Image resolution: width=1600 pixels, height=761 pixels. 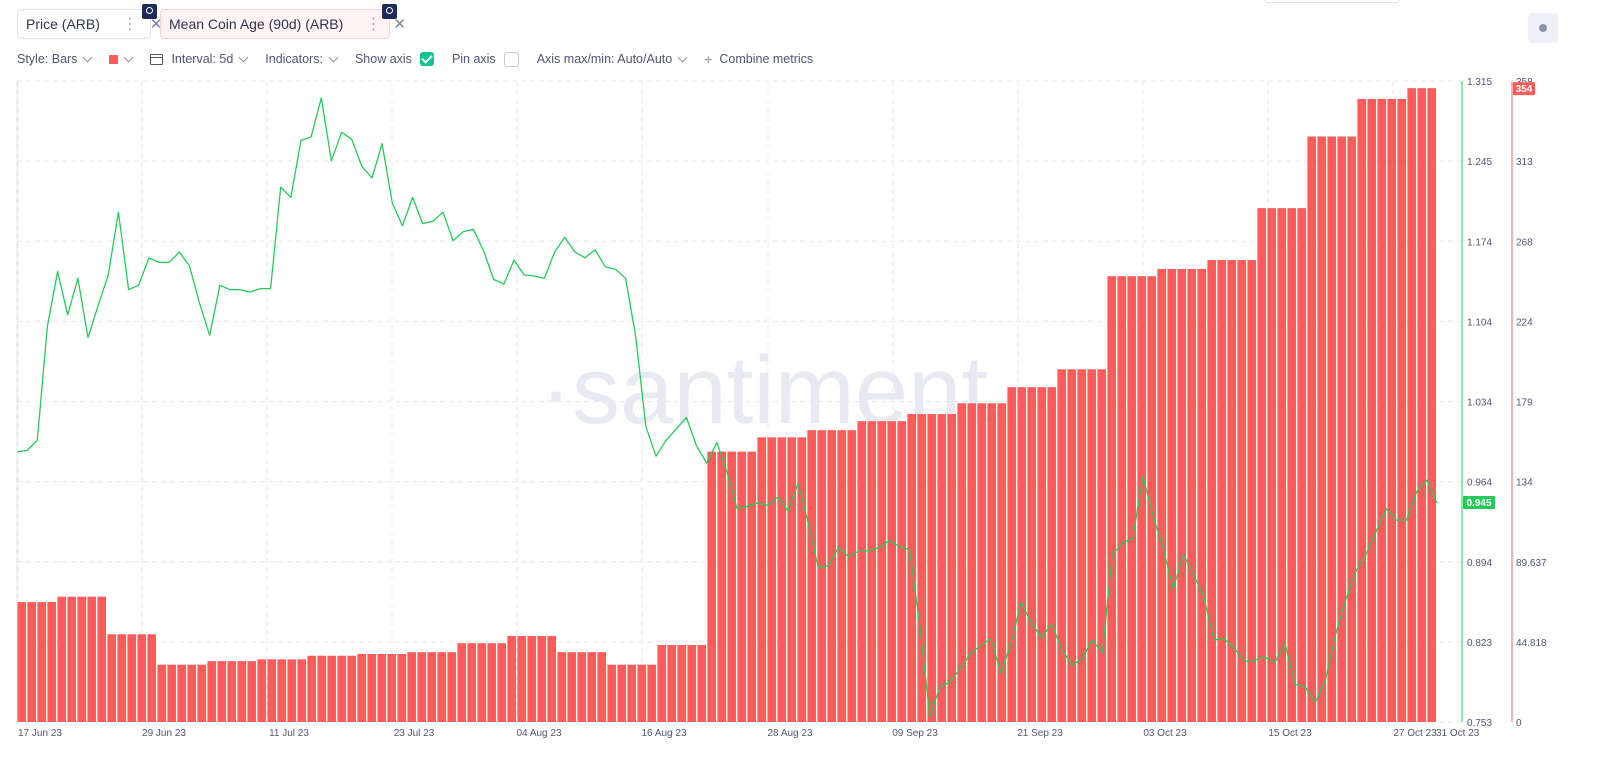 What do you see at coordinates (1479, 322) in the screenshot?
I see `price-axis-tick-label: 1.104` at bounding box center [1479, 322].